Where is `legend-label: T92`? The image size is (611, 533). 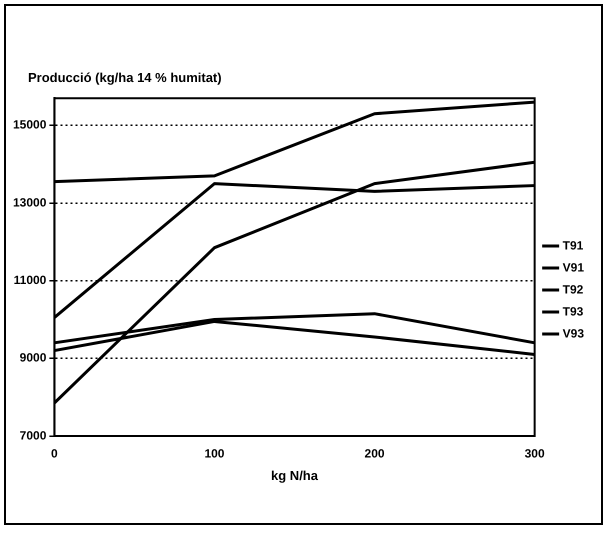
legend-label: T92 is located at coordinates (573, 289).